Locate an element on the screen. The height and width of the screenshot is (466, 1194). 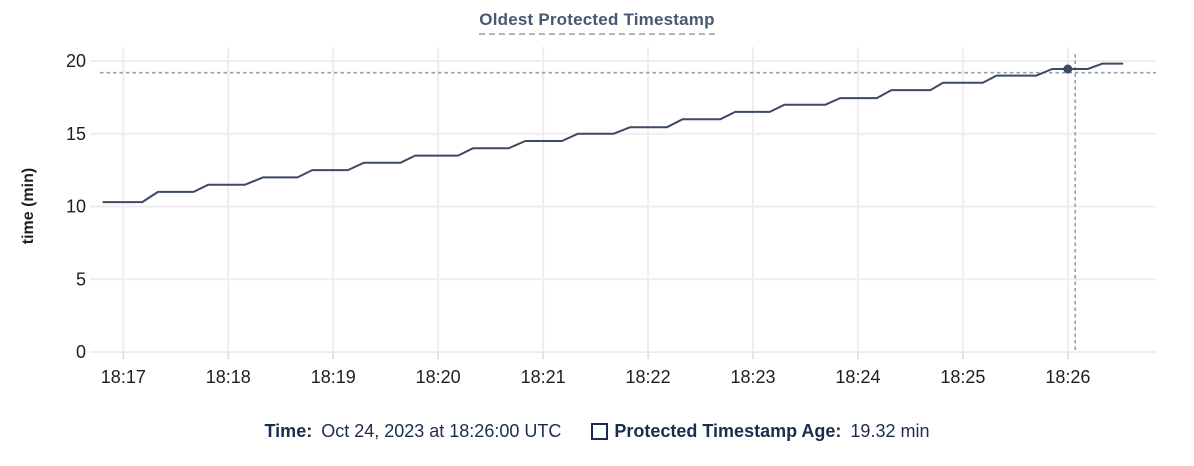
legend-time-readout: Time: Oct 24, 2023 at 18:26:00 UTC is located at coordinates (413, 431).